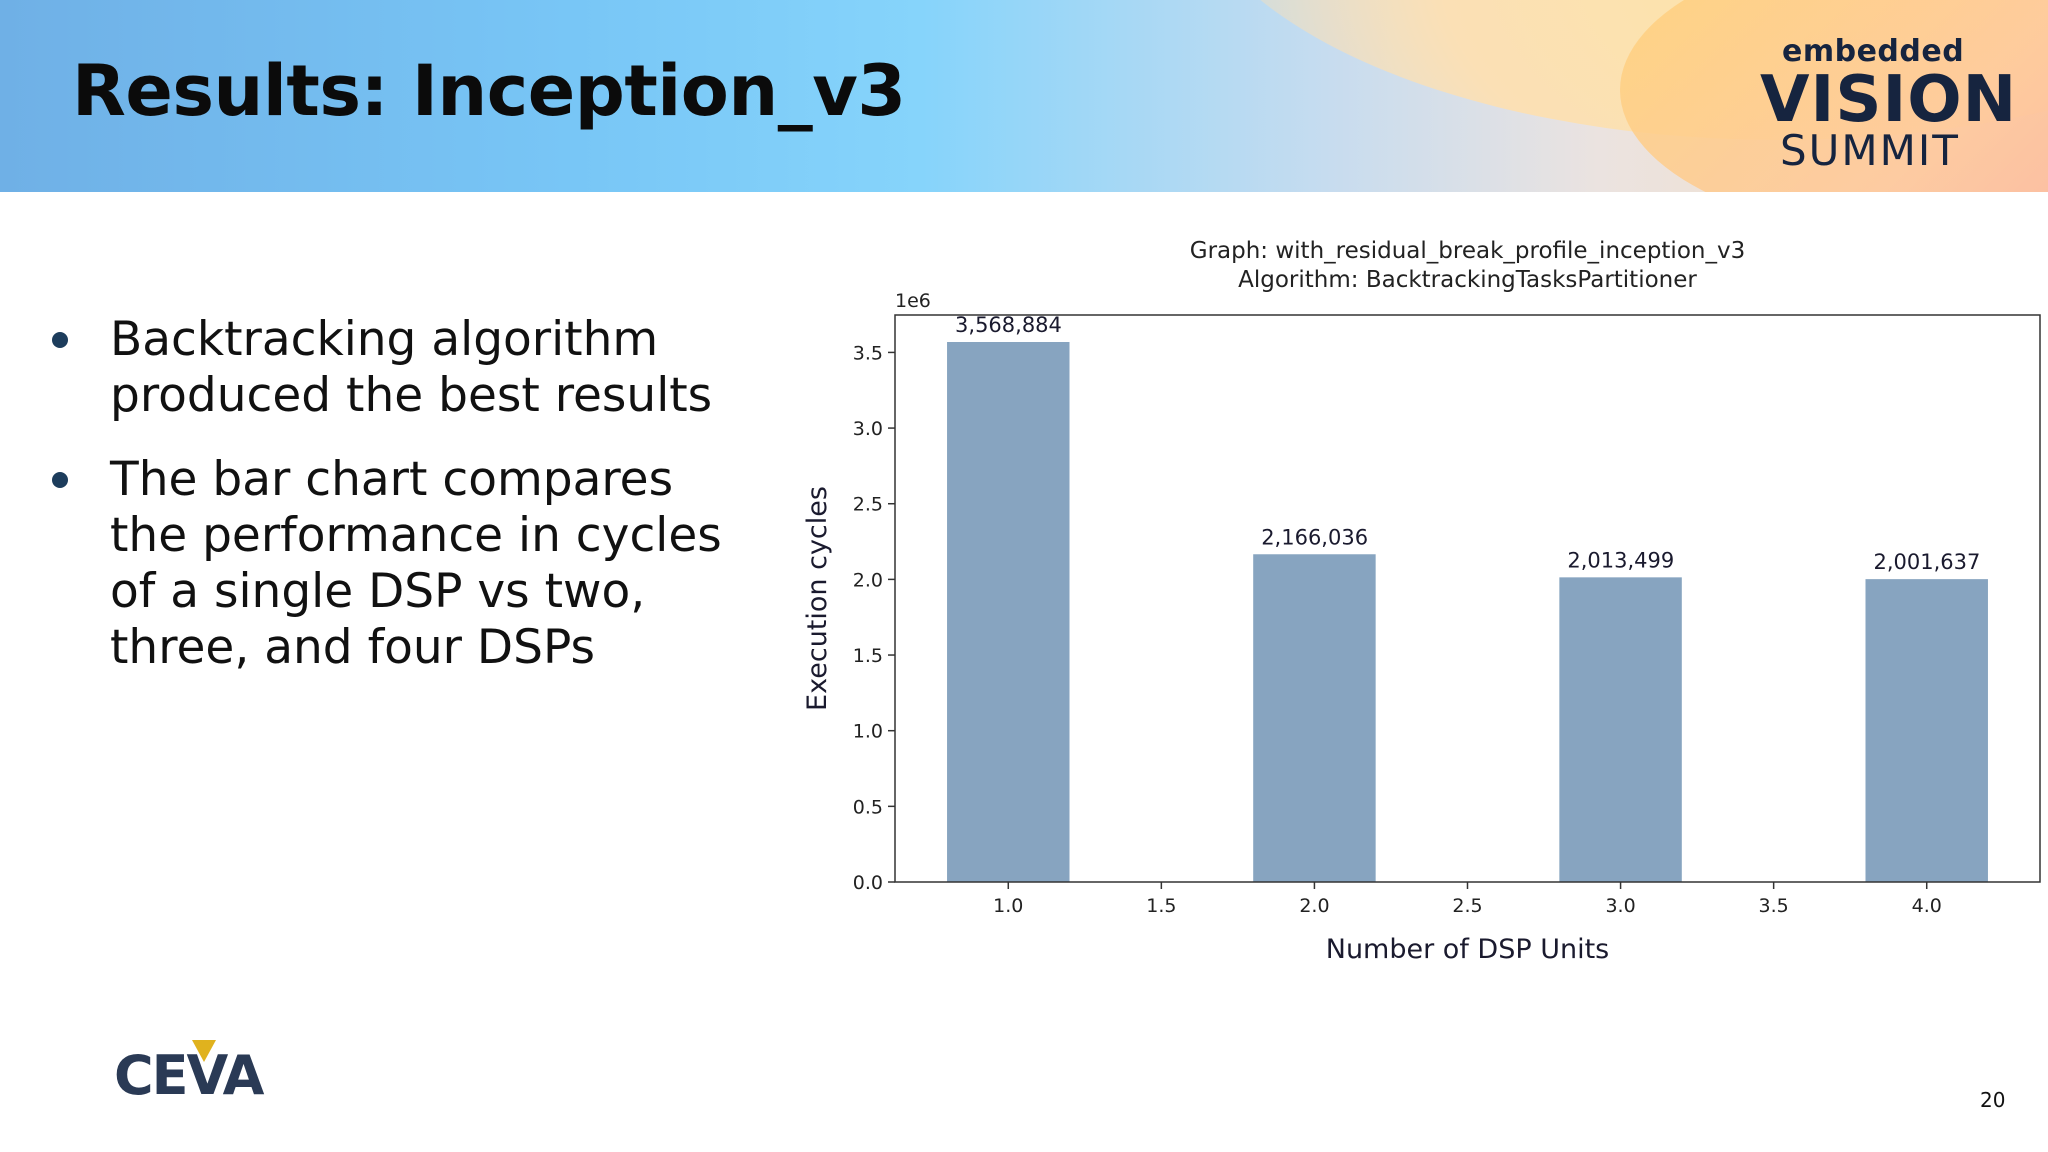  What do you see at coordinates (913, 301) in the screenshot?
I see `y-scale-label: 1e6` at bounding box center [913, 301].